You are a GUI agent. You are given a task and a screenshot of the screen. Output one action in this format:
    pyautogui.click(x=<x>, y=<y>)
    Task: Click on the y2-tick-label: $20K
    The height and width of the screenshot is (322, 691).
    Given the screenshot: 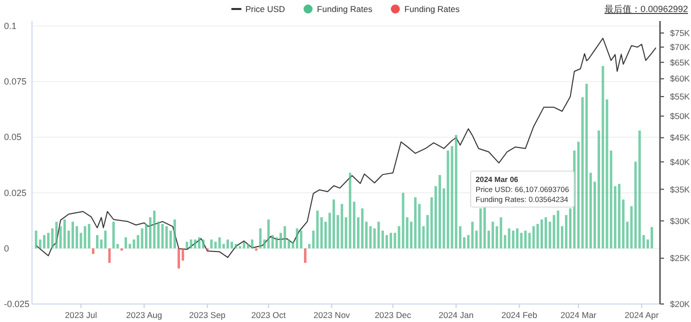 What is the action you would take?
    pyautogui.click(x=680, y=304)
    